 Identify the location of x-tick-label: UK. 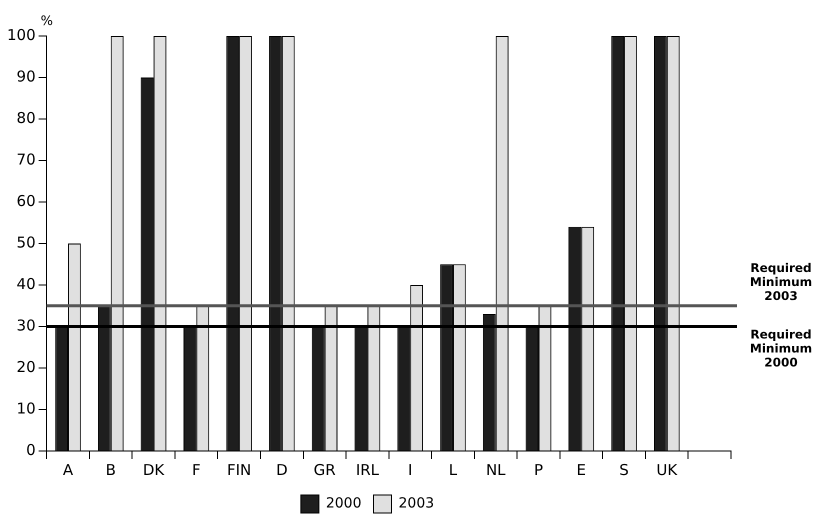
(667, 469).